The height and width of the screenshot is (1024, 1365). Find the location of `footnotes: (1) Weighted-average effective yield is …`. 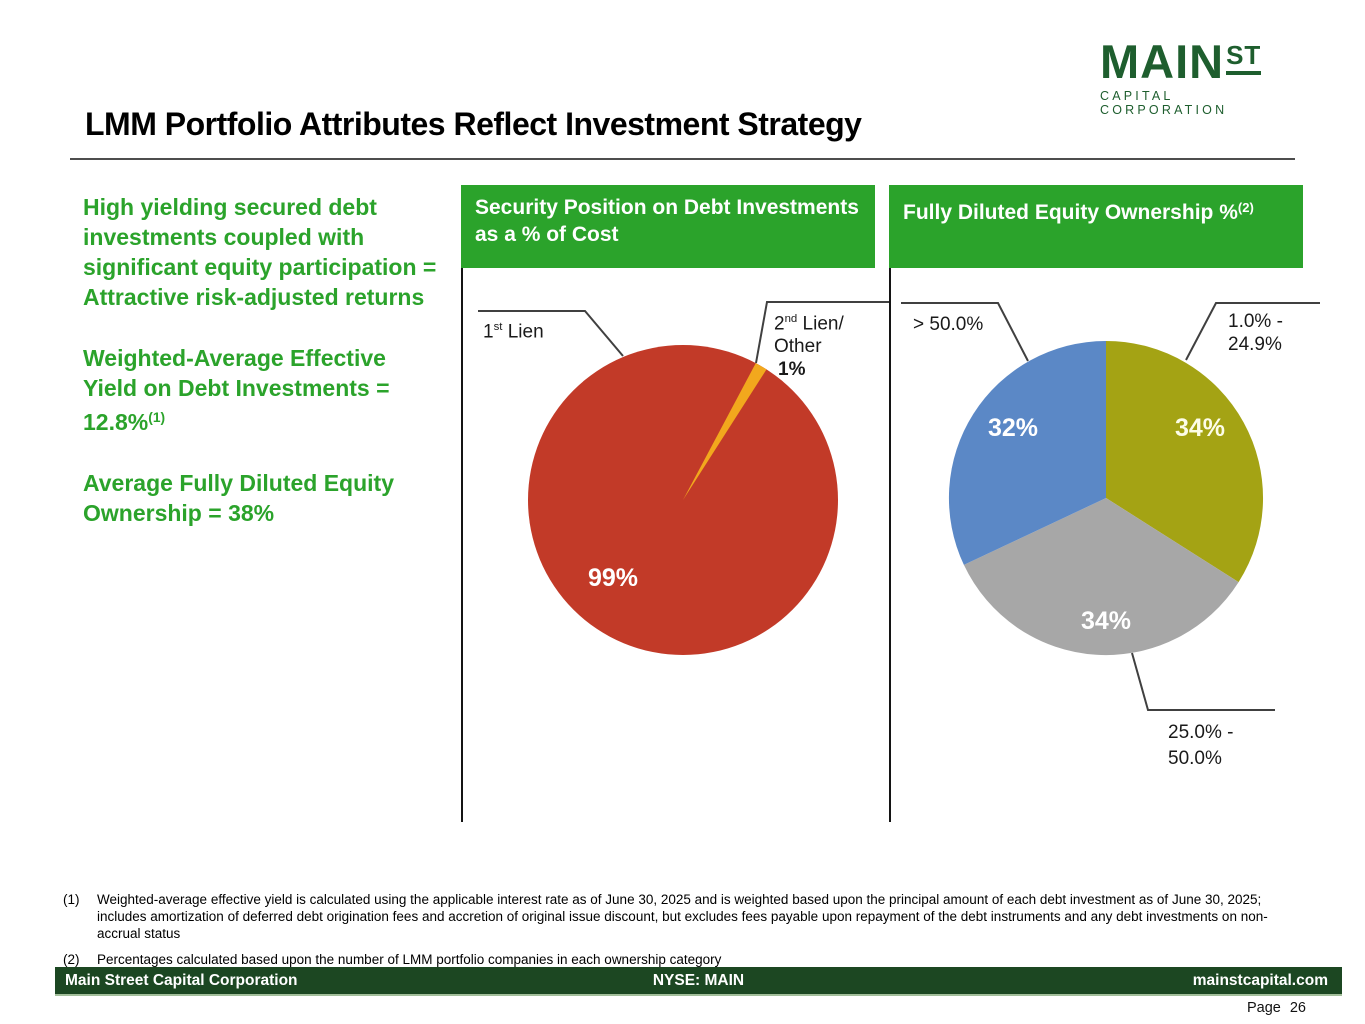

footnotes: (1) Weighted-average effective yield is … is located at coordinates (678, 934).